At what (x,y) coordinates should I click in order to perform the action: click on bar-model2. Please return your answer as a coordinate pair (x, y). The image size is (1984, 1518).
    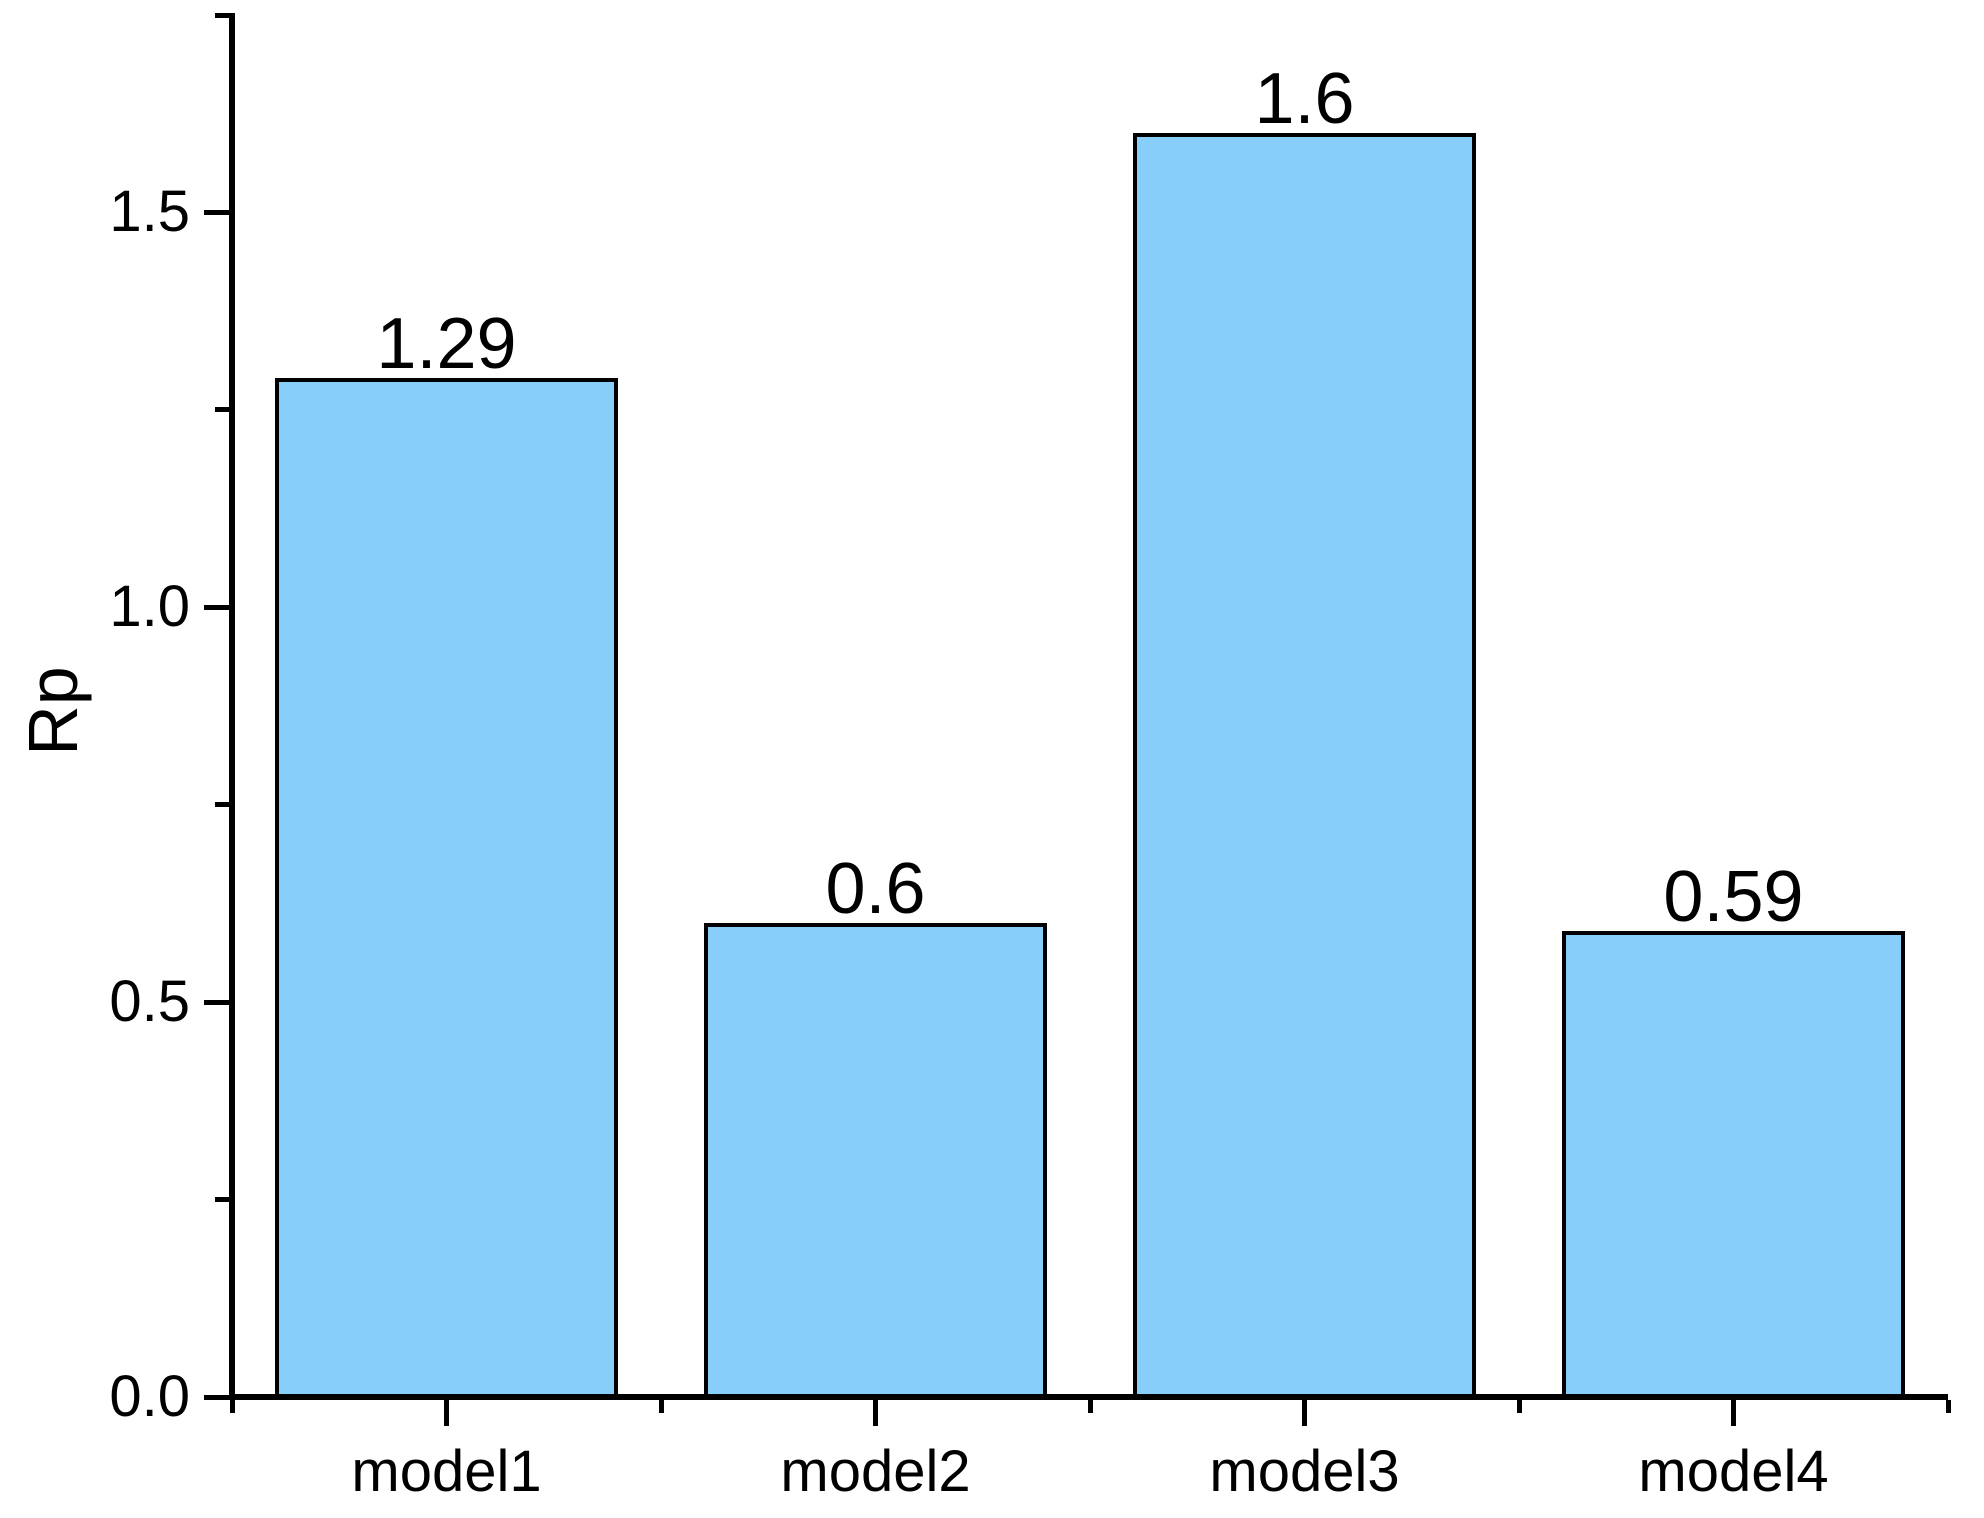
    Looking at the image, I should click on (875, 1161).